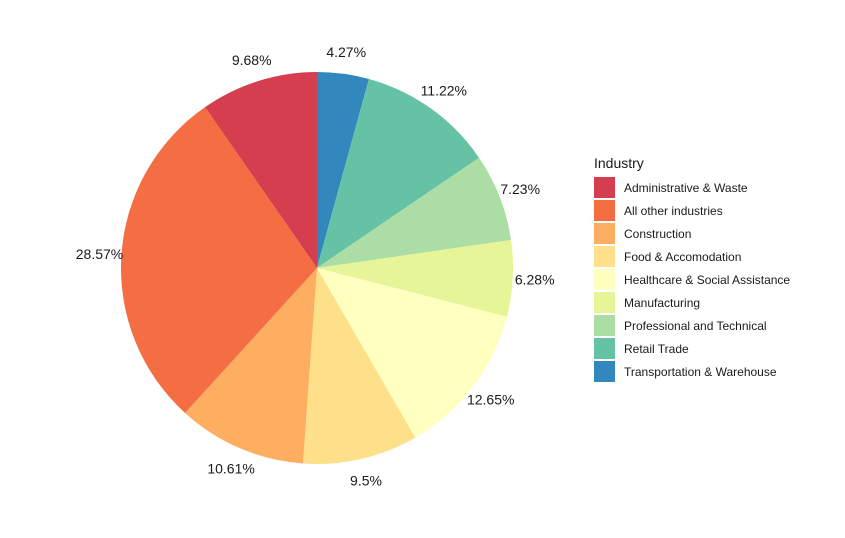 The width and height of the screenshot is (845, 538). What do you see at coordinates (619, 163) in the screenshot?
I see `legend-title: Industry` at bounding box center [619, 163].